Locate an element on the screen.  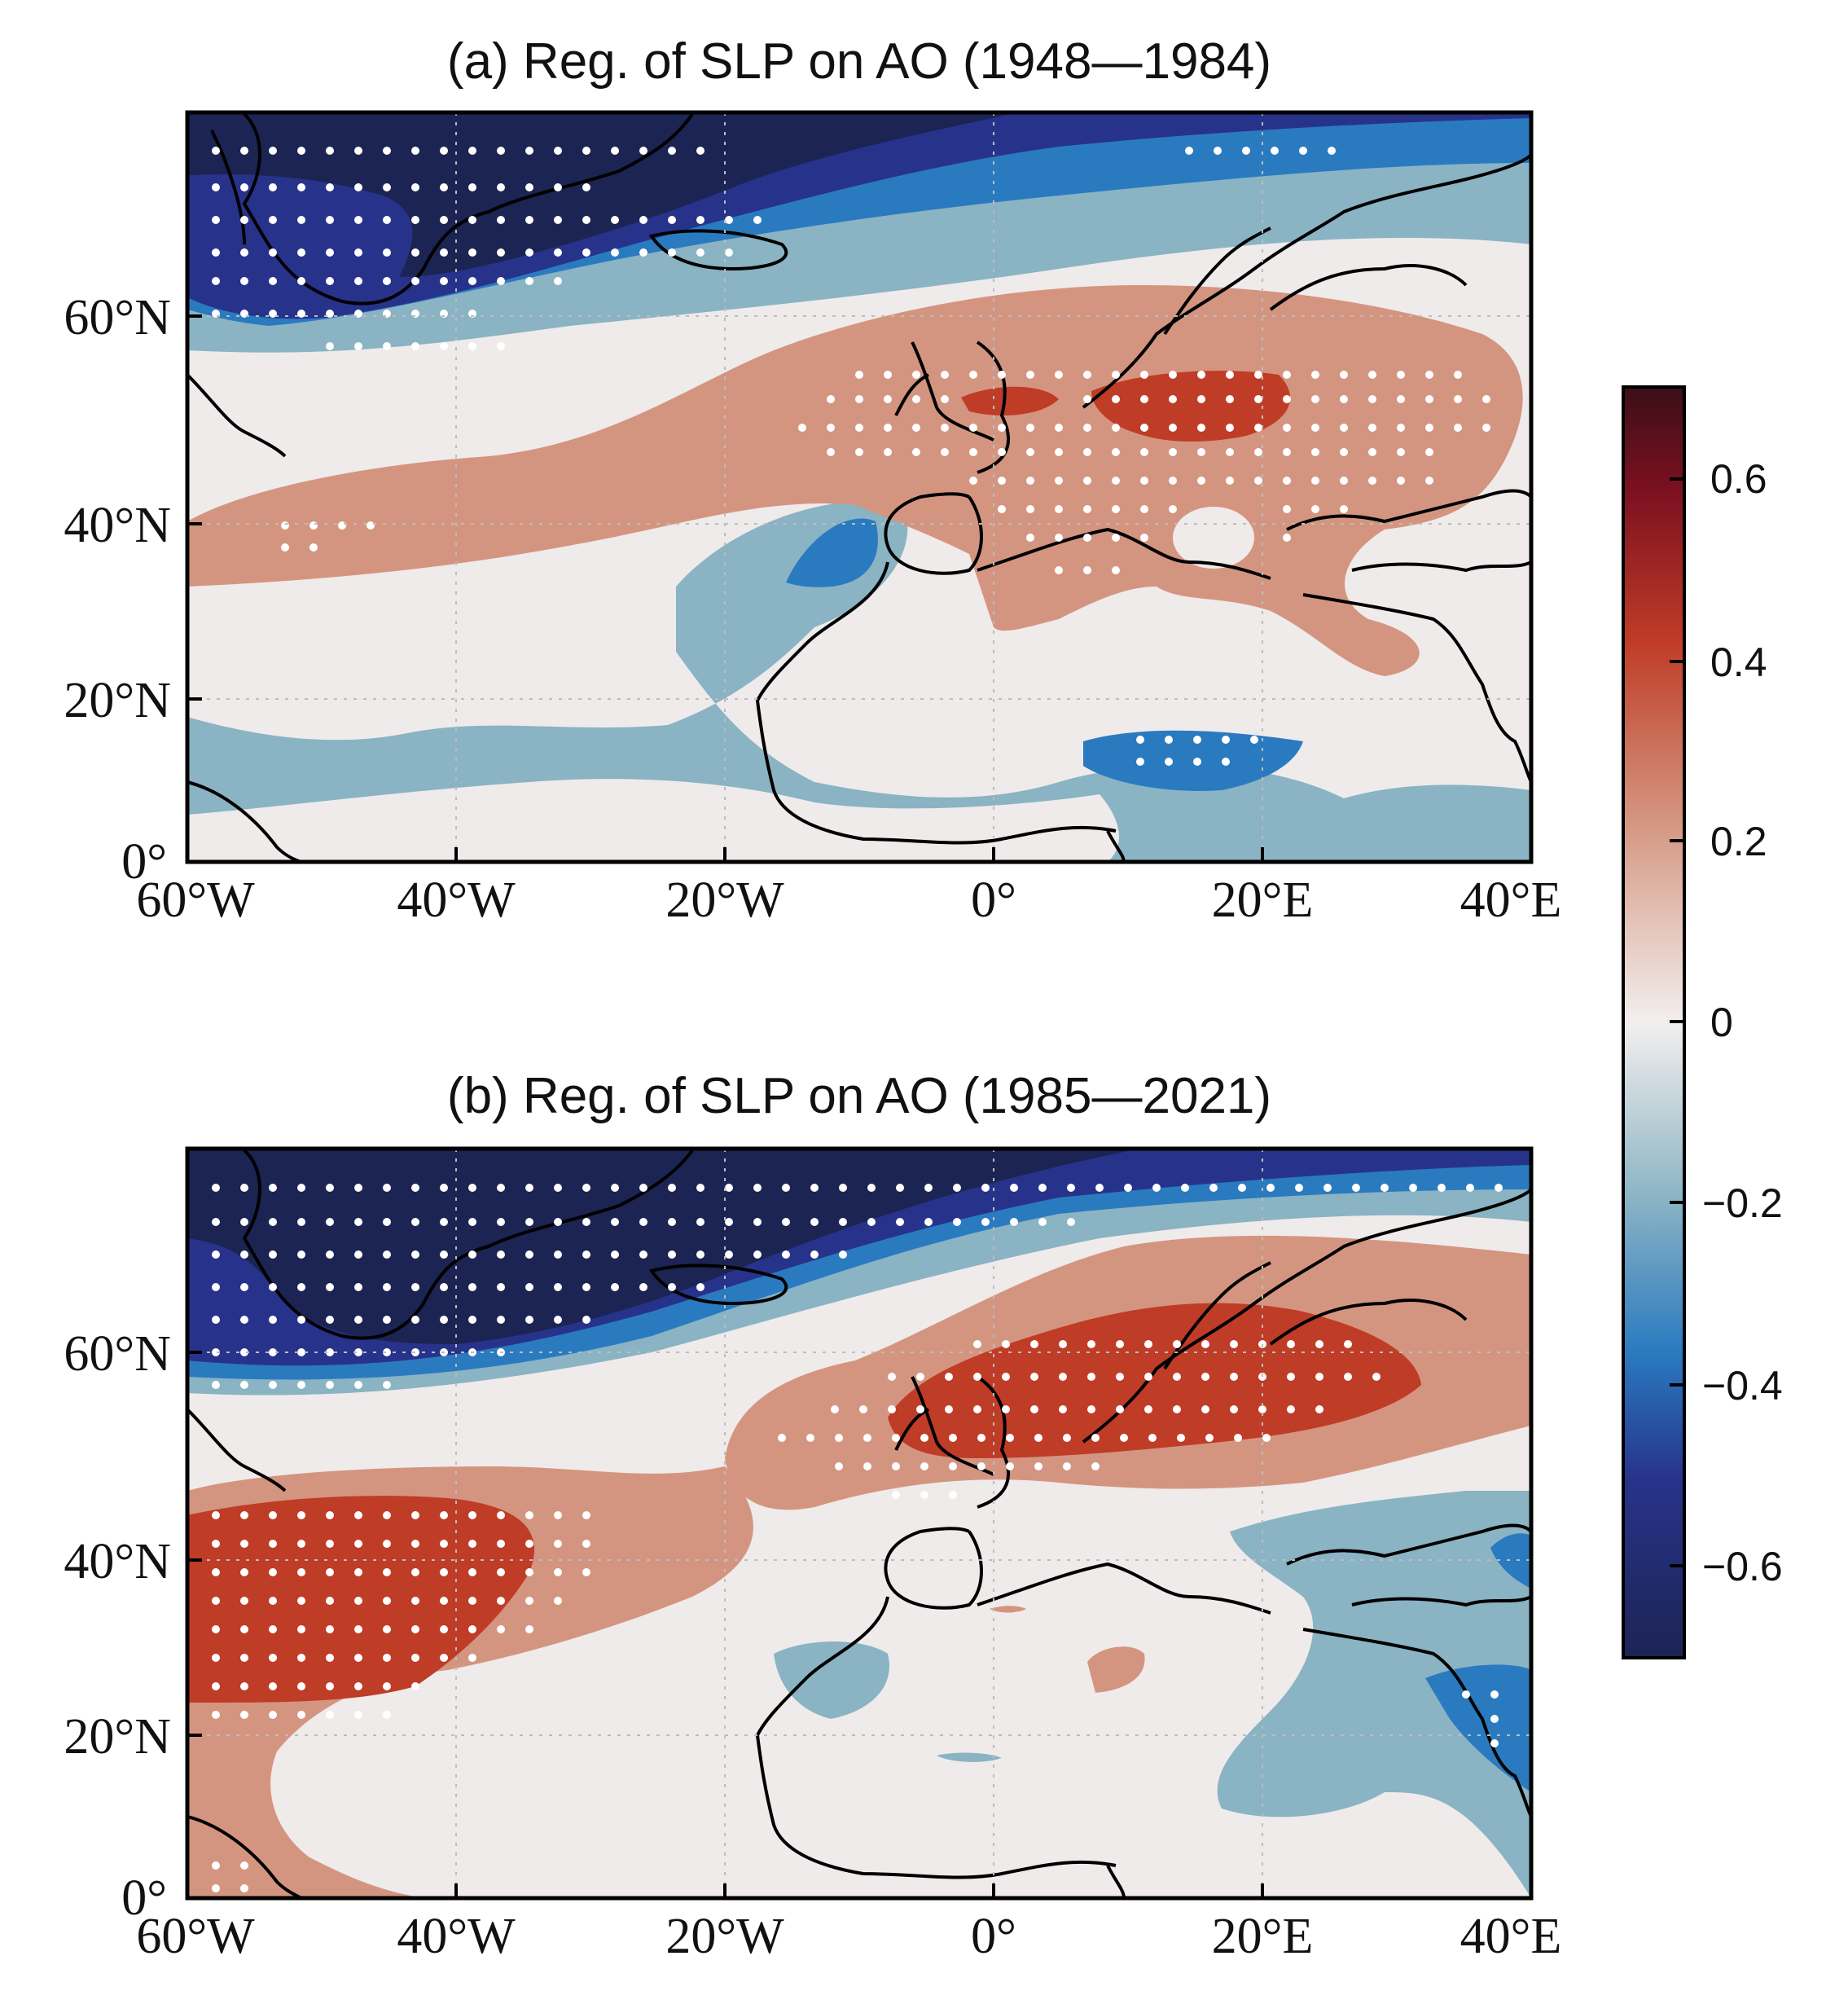
panel-a-dots-europe is located at coordinates (1144, 472).